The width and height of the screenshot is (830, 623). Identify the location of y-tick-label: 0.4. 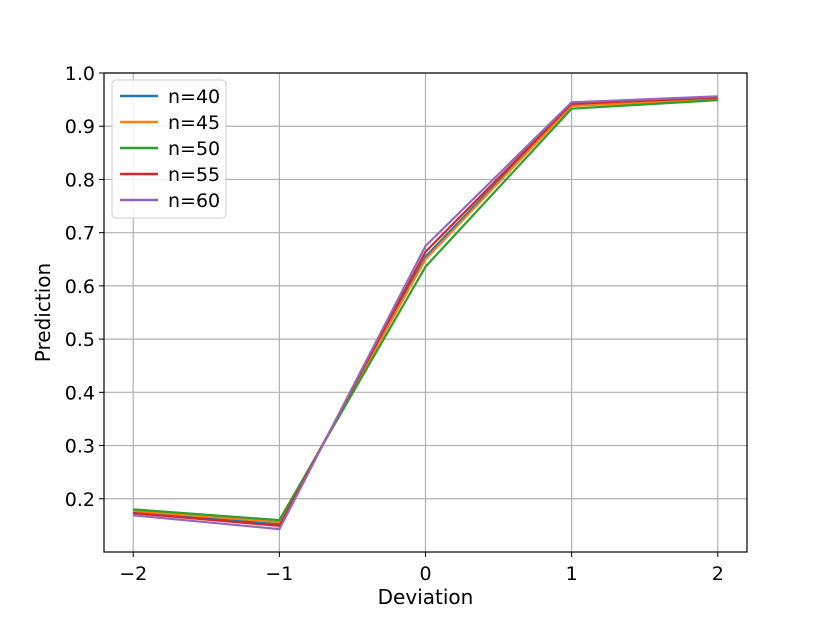
(80, 393).